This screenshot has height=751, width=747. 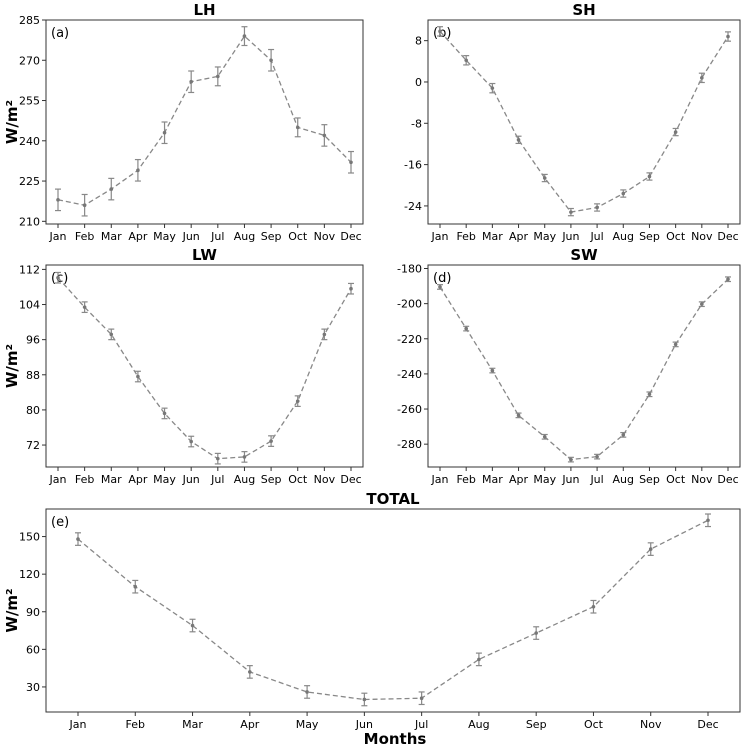 What do you see at coordinates (29, 574) in the screenshot?
I see `y-tick-label: 120` at bounding box center [29, 574].